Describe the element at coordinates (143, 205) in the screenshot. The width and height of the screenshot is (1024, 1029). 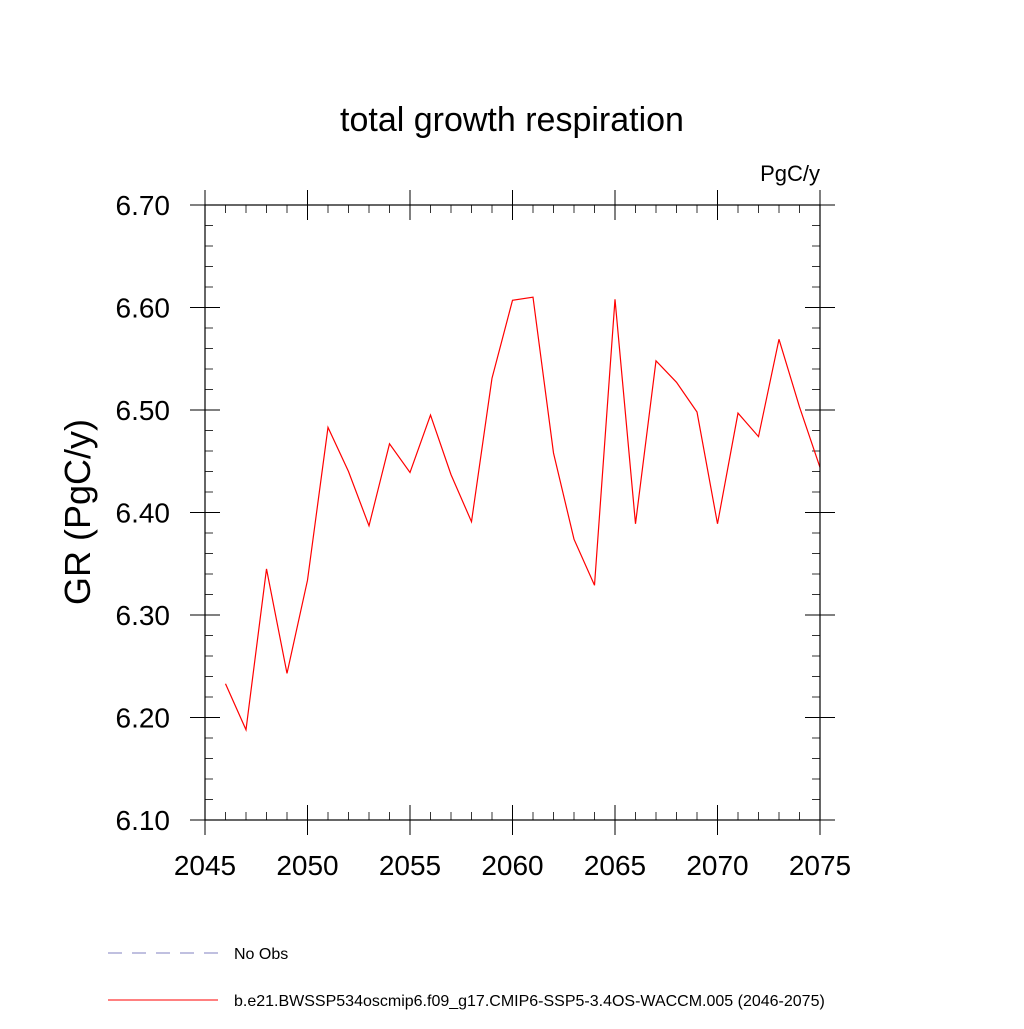
I see `y-tick-label: 6.70` at that location.